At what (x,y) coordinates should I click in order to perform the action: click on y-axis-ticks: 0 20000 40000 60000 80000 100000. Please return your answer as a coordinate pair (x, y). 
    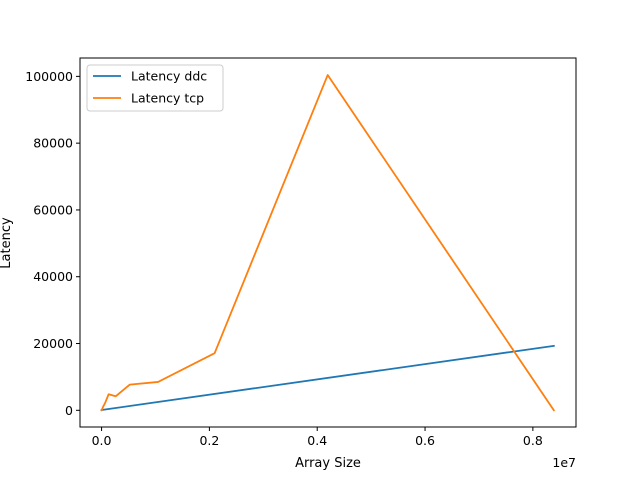
    Looking at the image, I should click on (52, 243).